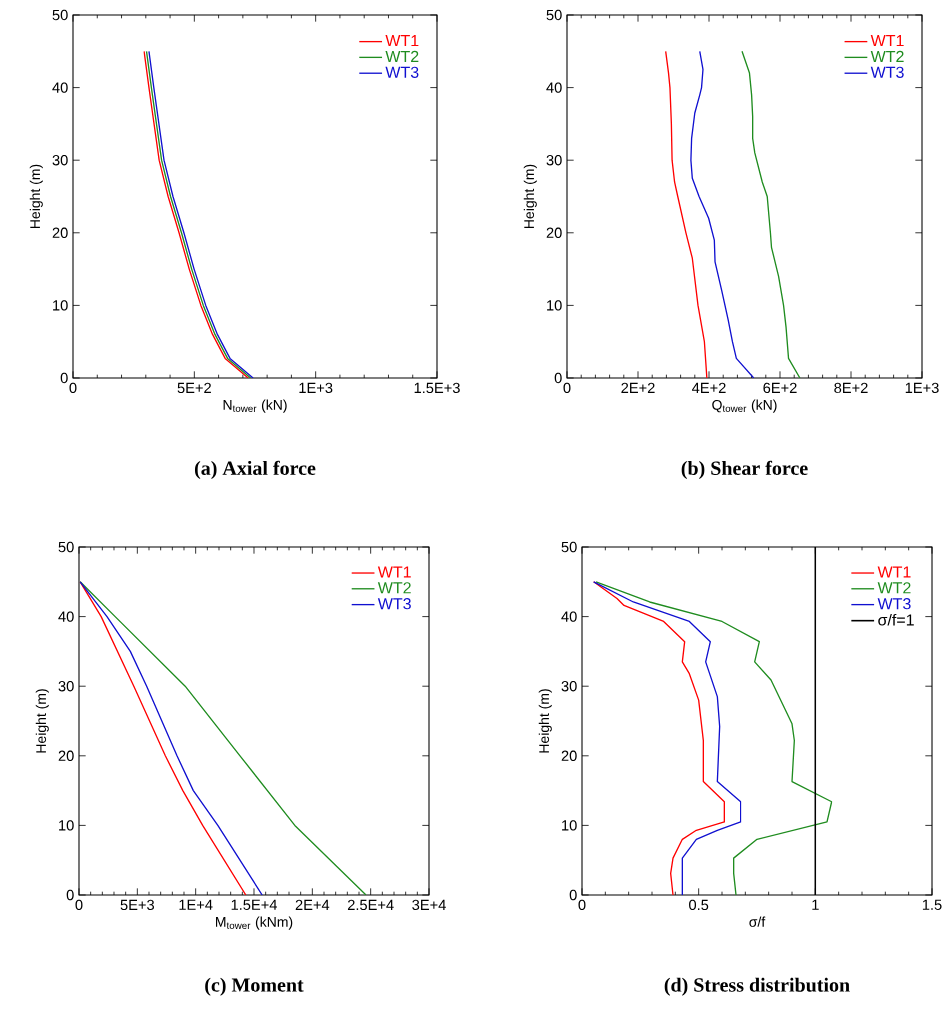 The height and width of the screenshot is (1010, 947). I want to click on x-tick-label: 1.5E+3, so click(437, 388).